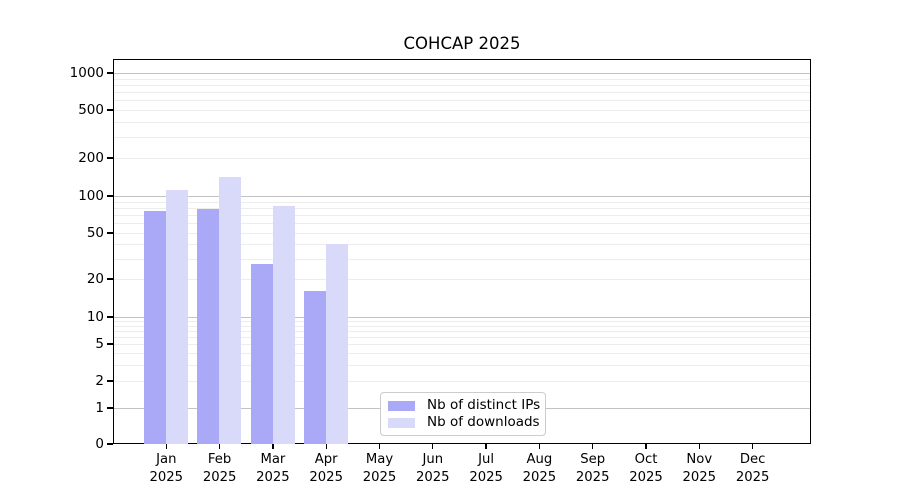 Image resolution: width=900 pixels, height=500 pixels. Describe the element at coordinates (646, 459) in the screenshot. I see `x-tick-month: Oct` at that location.